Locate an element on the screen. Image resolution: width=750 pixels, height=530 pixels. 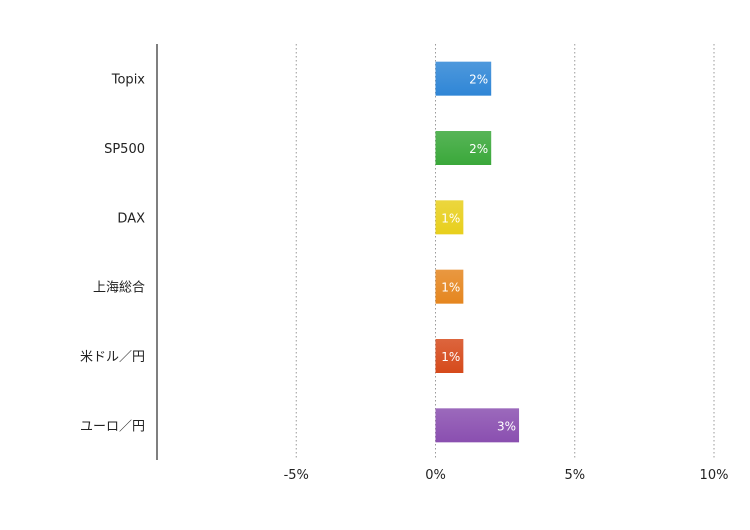
category-label: ユーロ／円 is located at coordinates (112, 426).